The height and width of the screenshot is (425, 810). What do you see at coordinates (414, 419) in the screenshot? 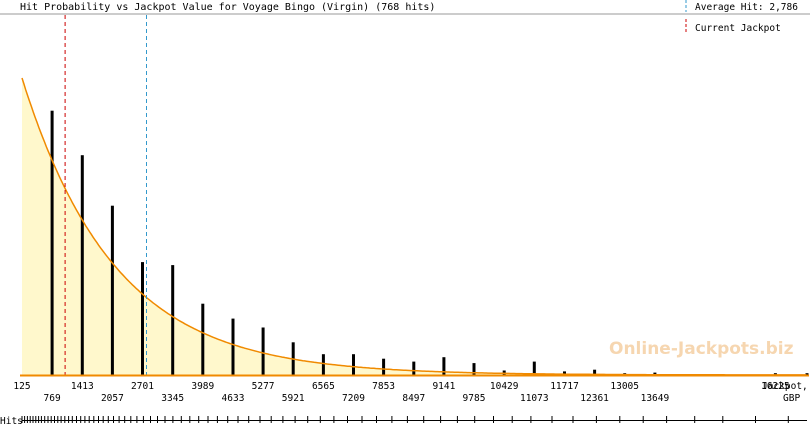
I see `hits-rug` at bounding box center [414, 419].